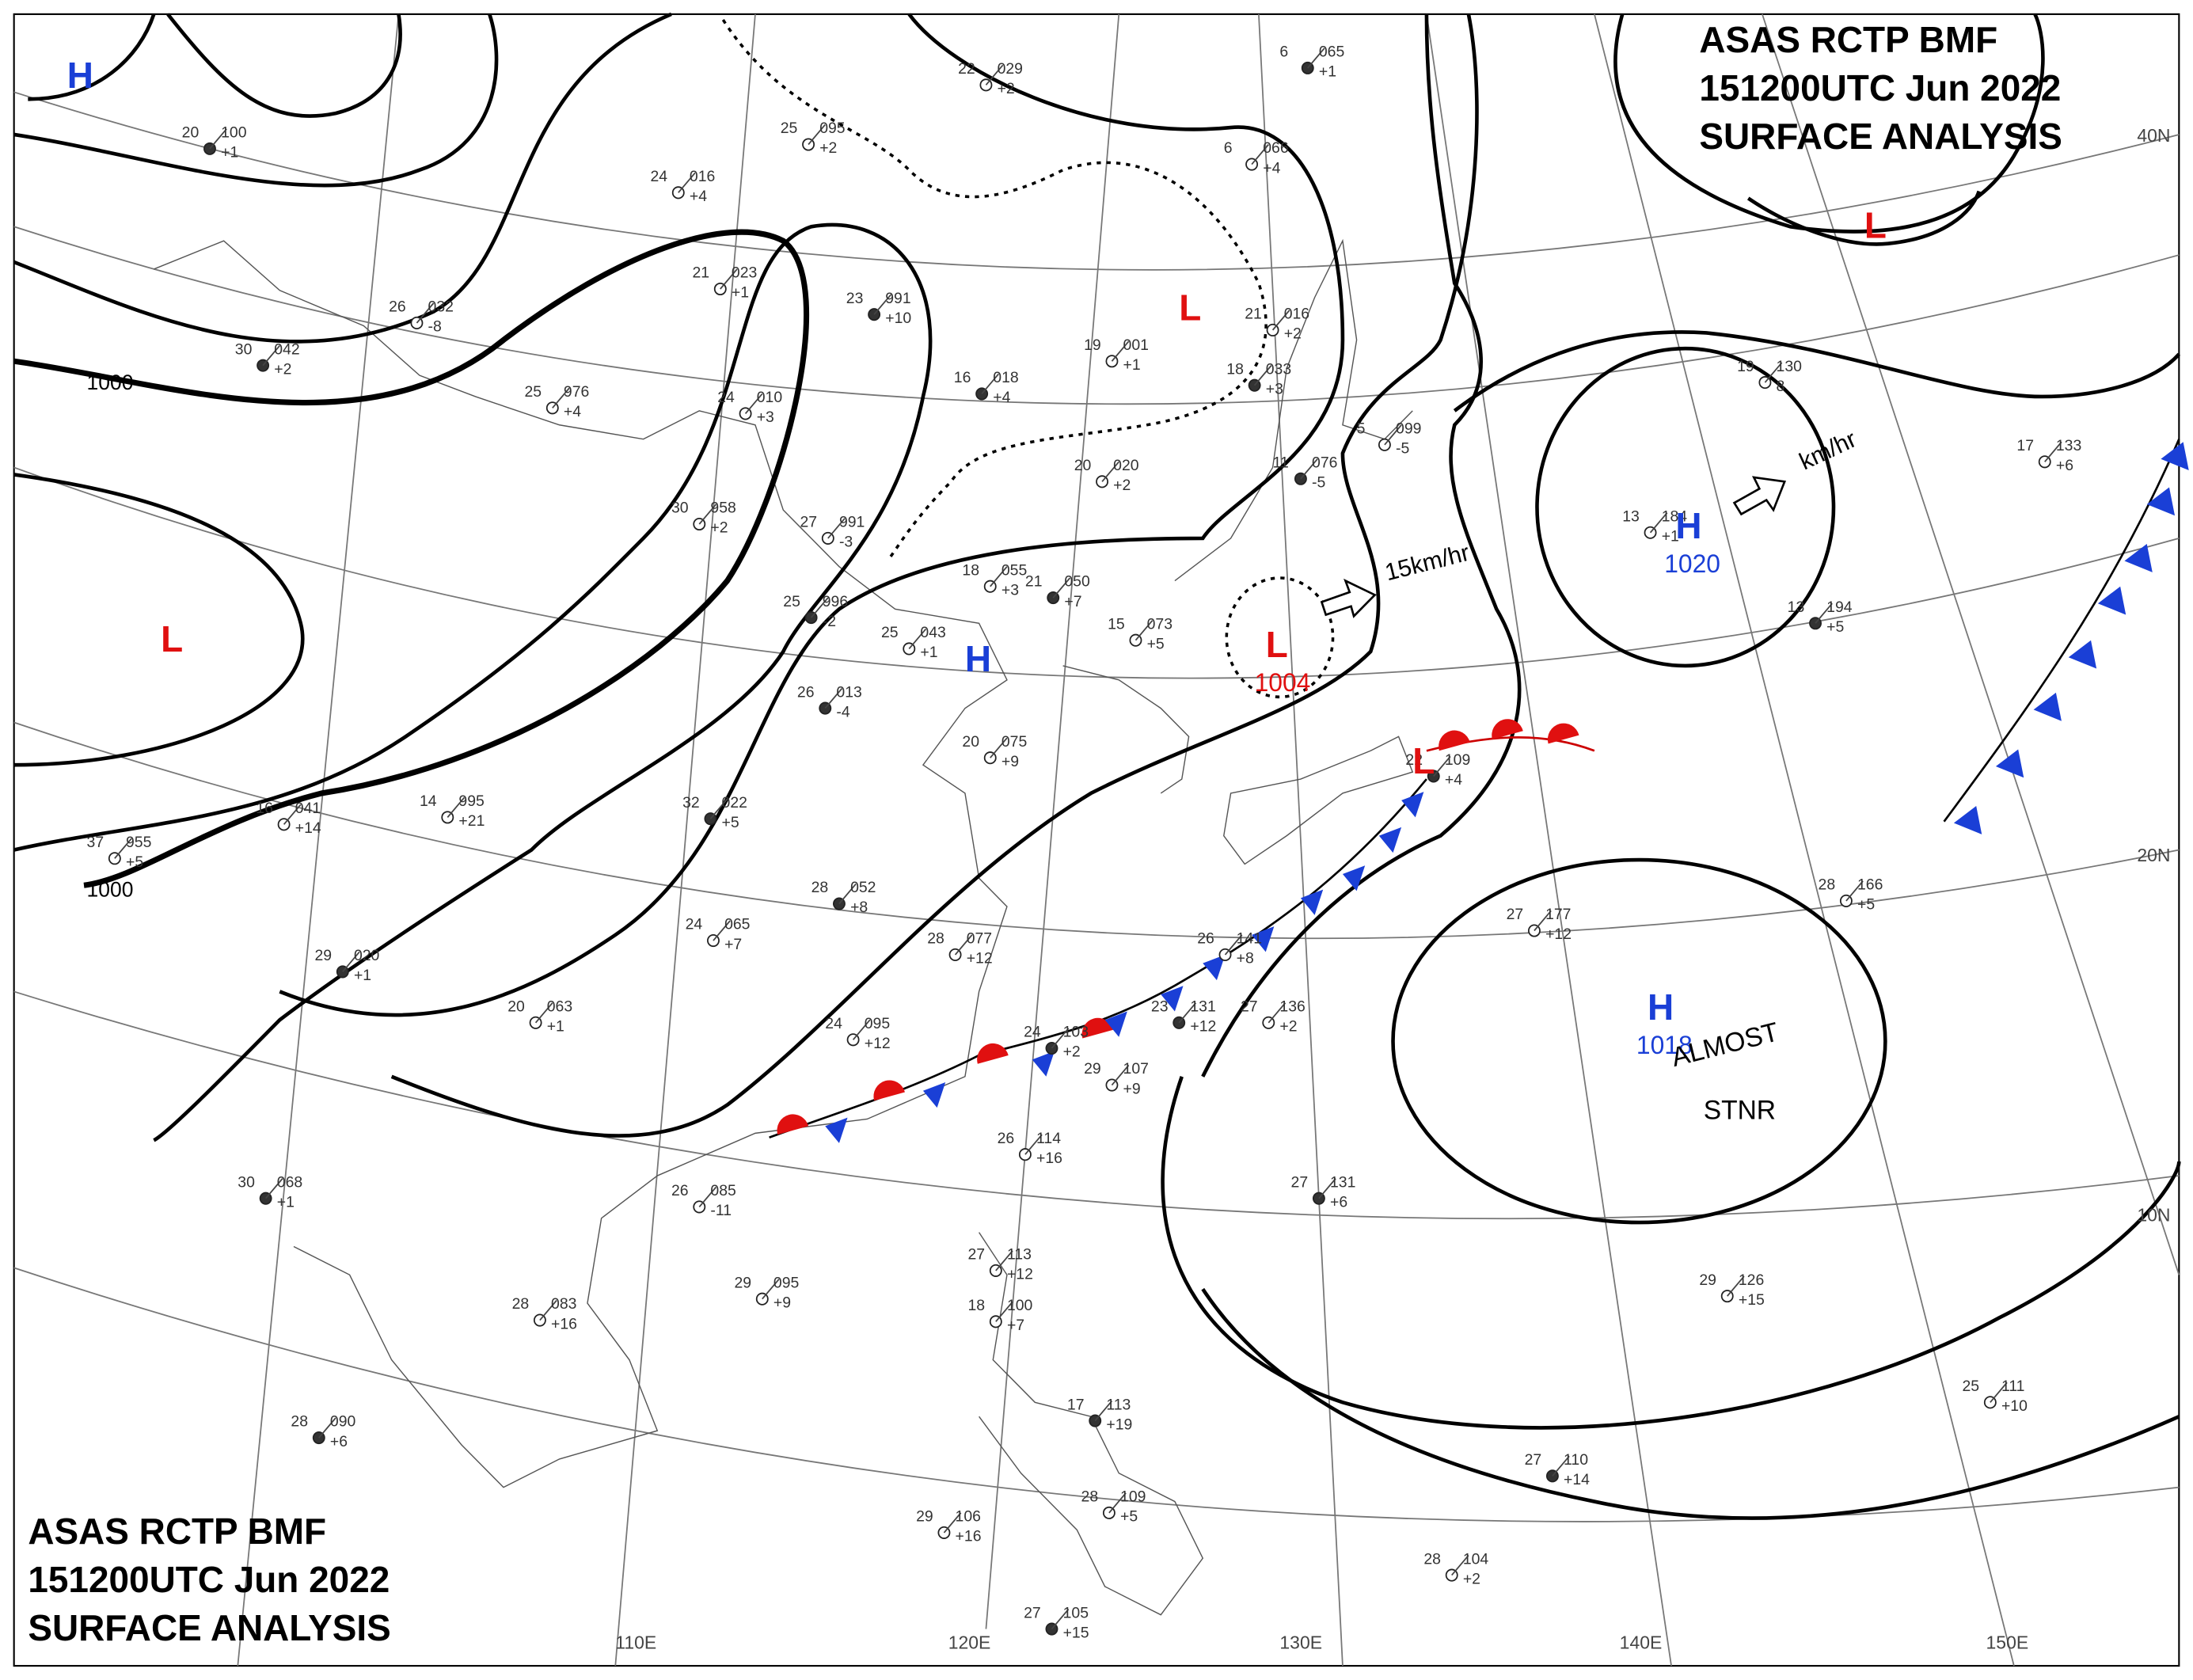  Describe the element at coordinates (1160, 1006) in the screenshot. I see `station-temp: 23` at that location.